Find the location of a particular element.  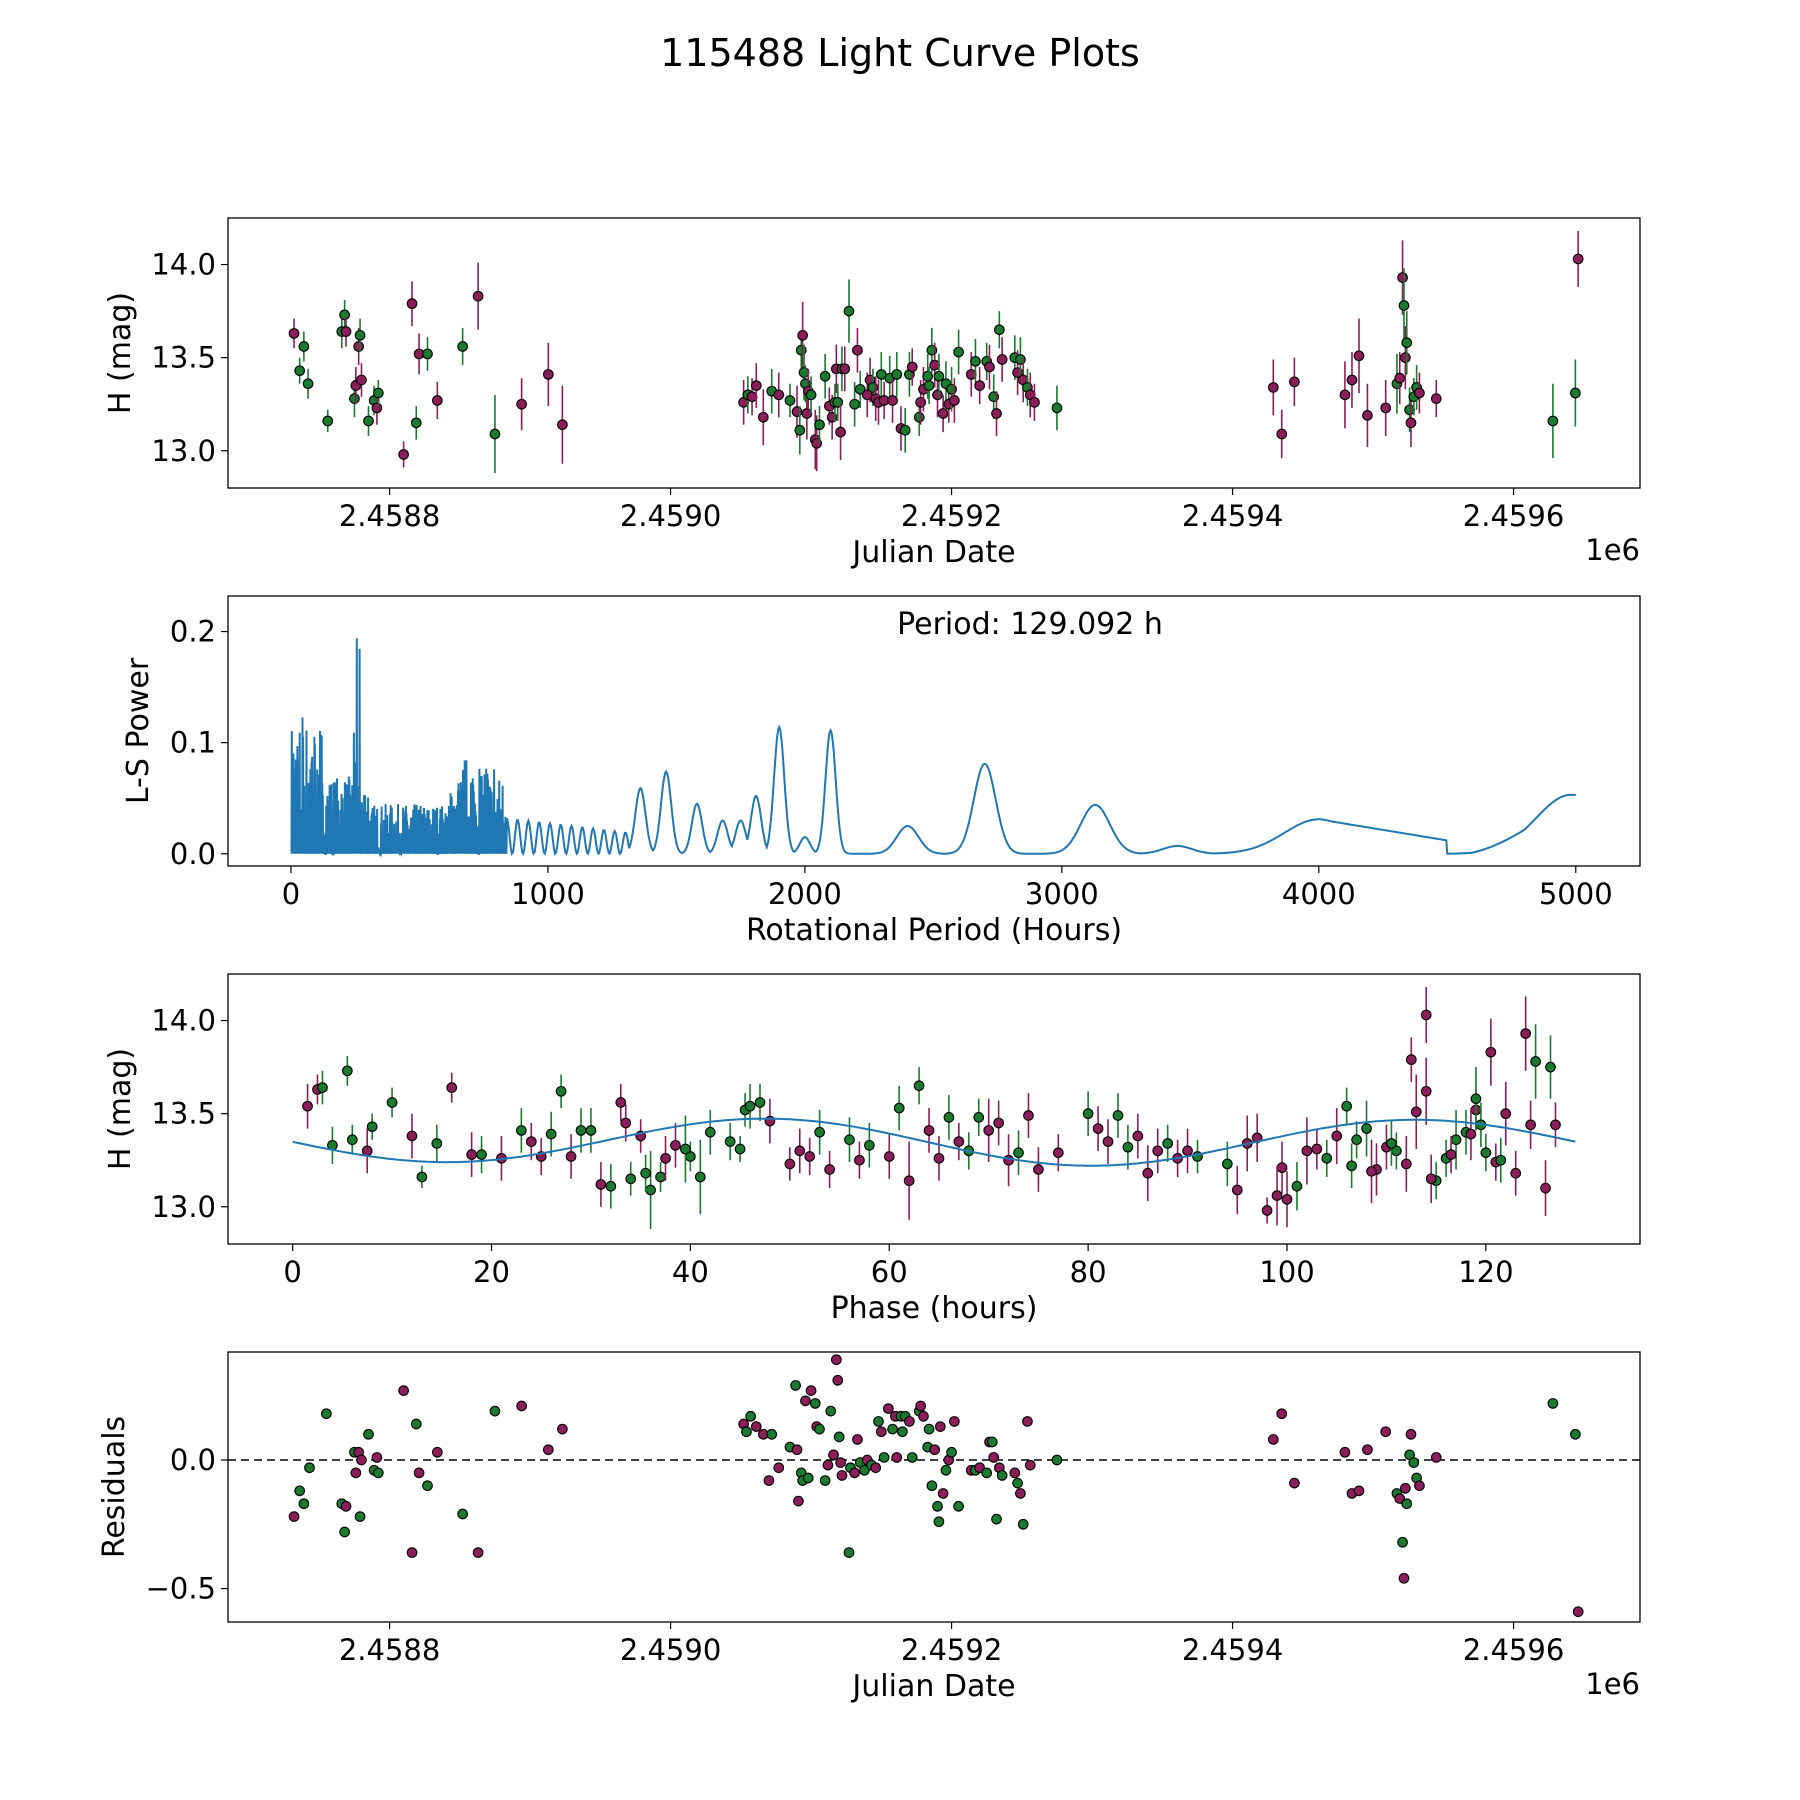

x-tick-label: 0 is located at coordinates (291, 894).